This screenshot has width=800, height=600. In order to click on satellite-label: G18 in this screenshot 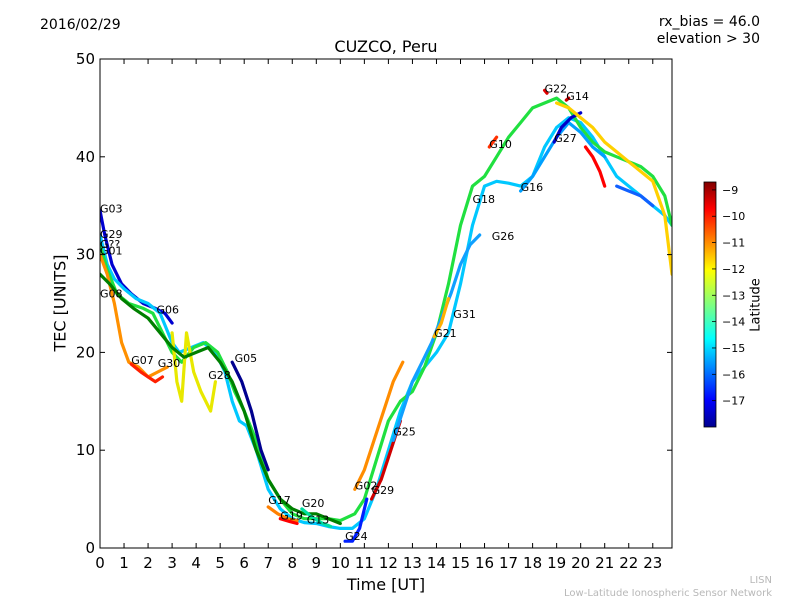, I will do `click(484, 199)`.